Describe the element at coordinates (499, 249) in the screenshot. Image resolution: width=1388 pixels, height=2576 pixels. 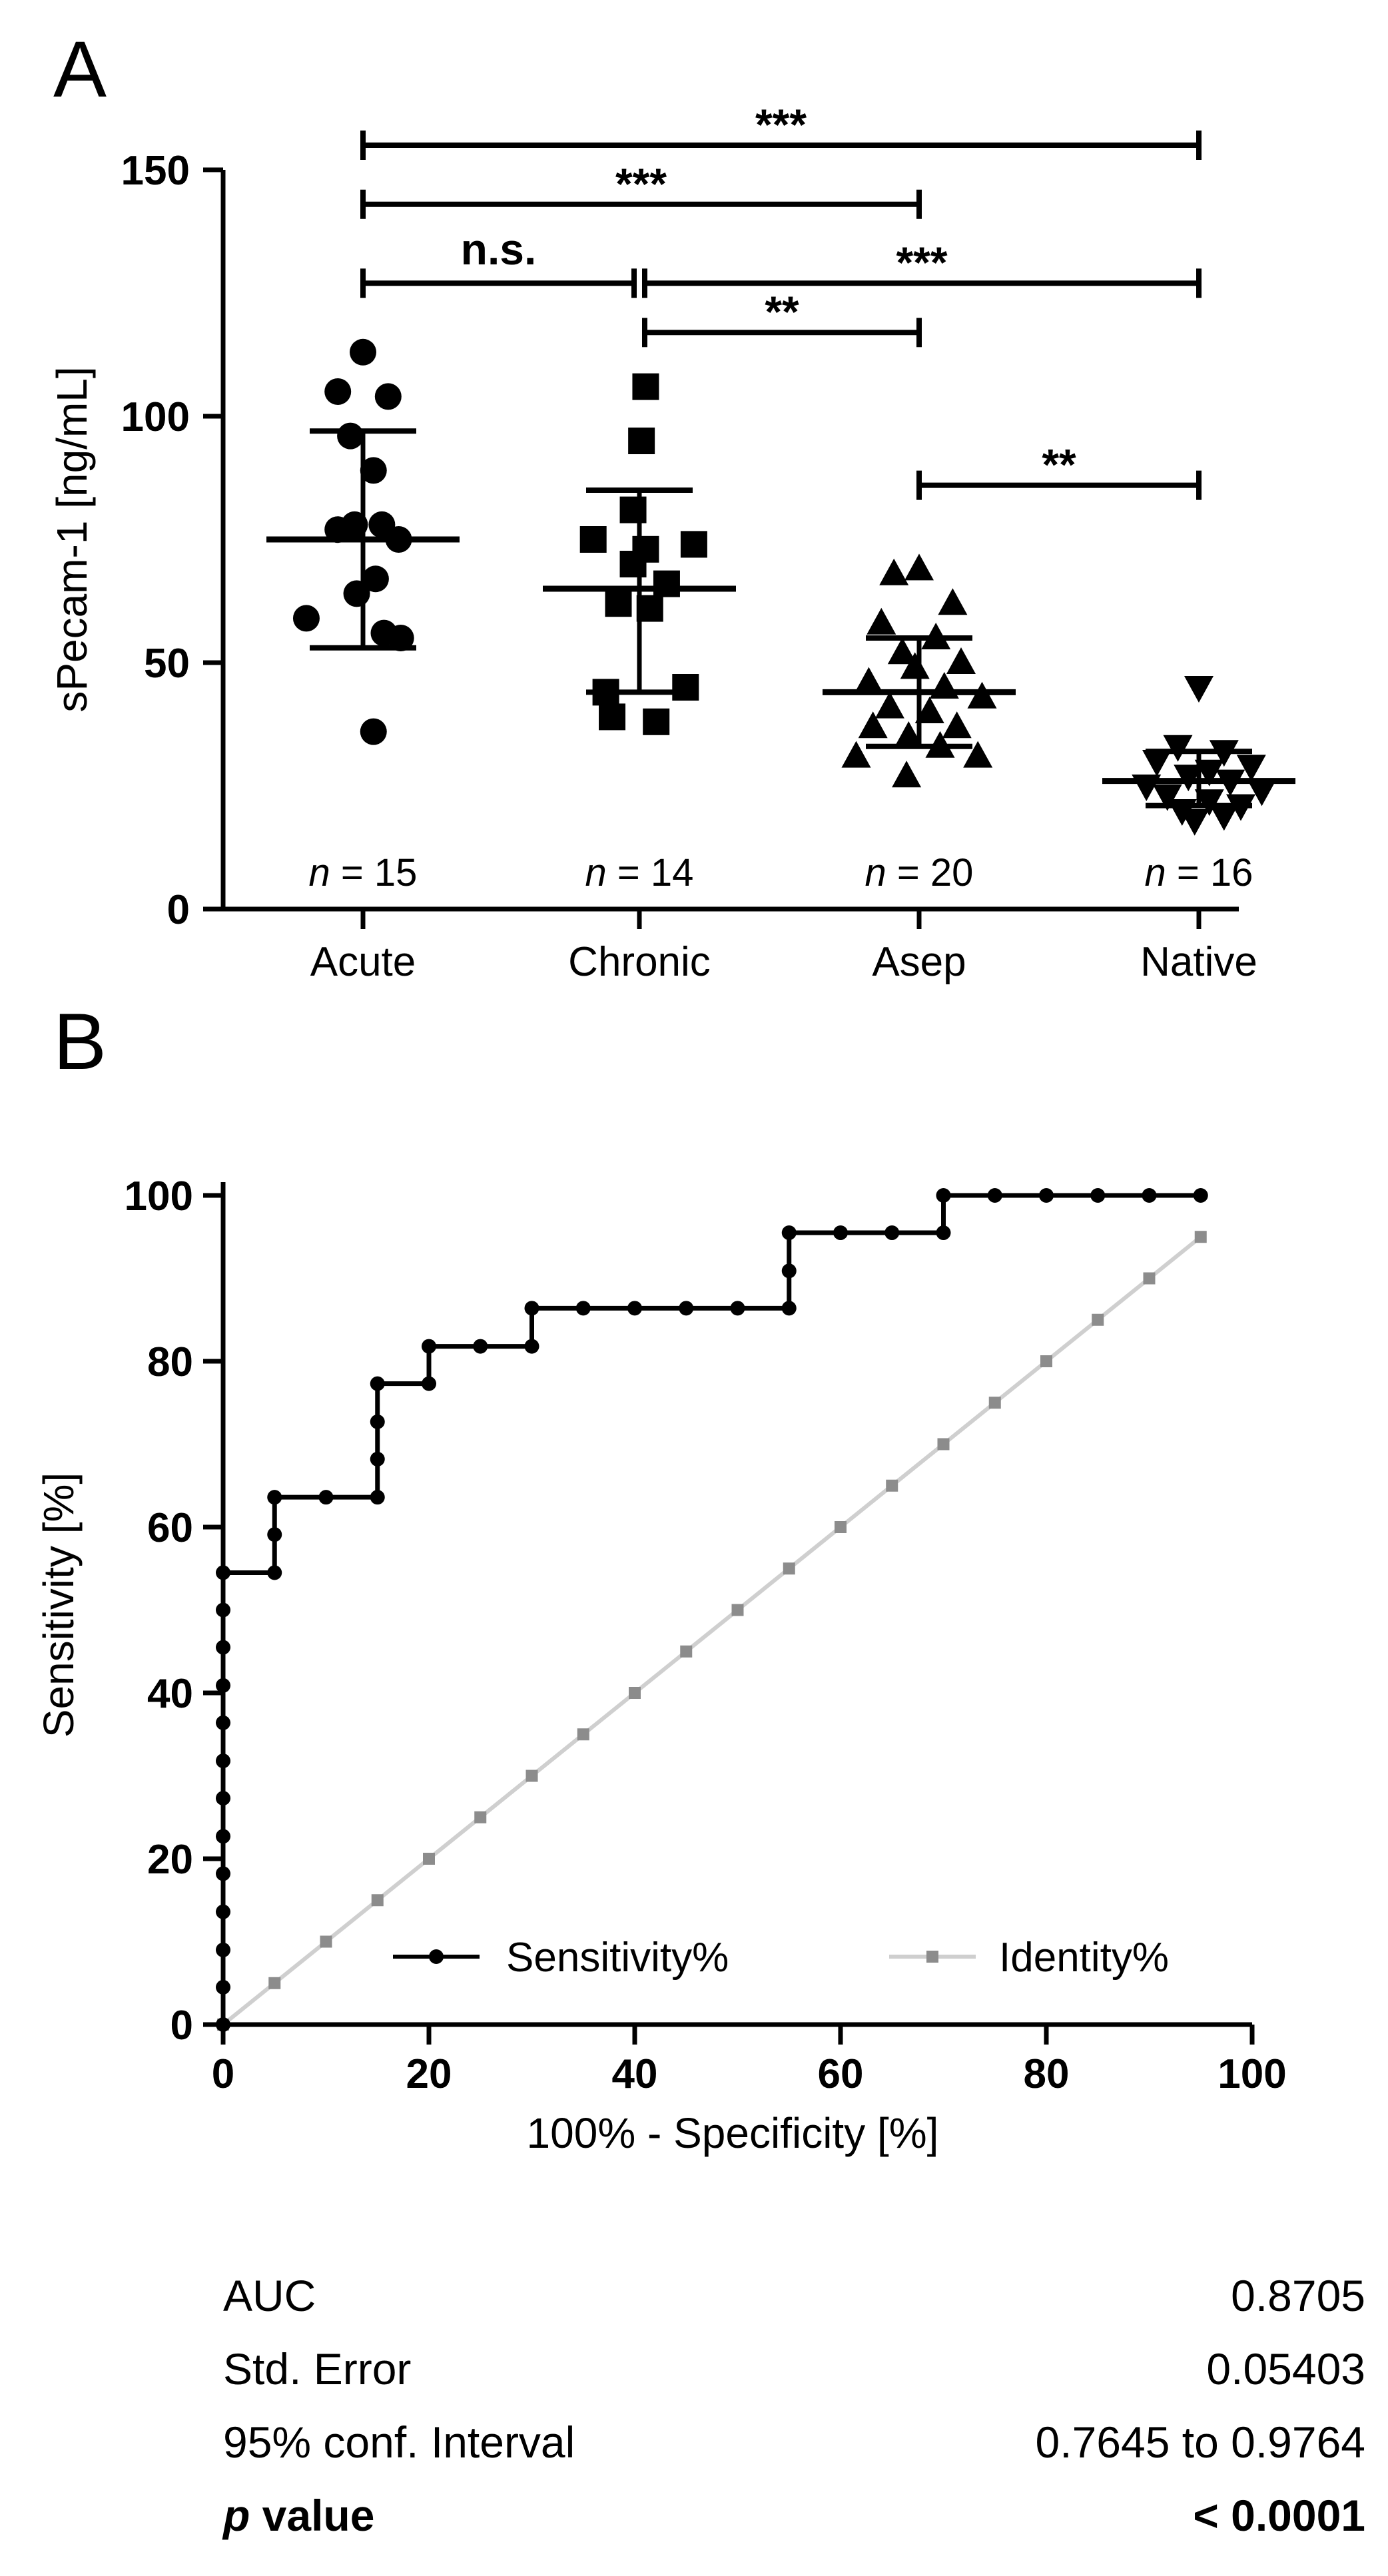
I see `a-bracket-label: n.s.` at that location.